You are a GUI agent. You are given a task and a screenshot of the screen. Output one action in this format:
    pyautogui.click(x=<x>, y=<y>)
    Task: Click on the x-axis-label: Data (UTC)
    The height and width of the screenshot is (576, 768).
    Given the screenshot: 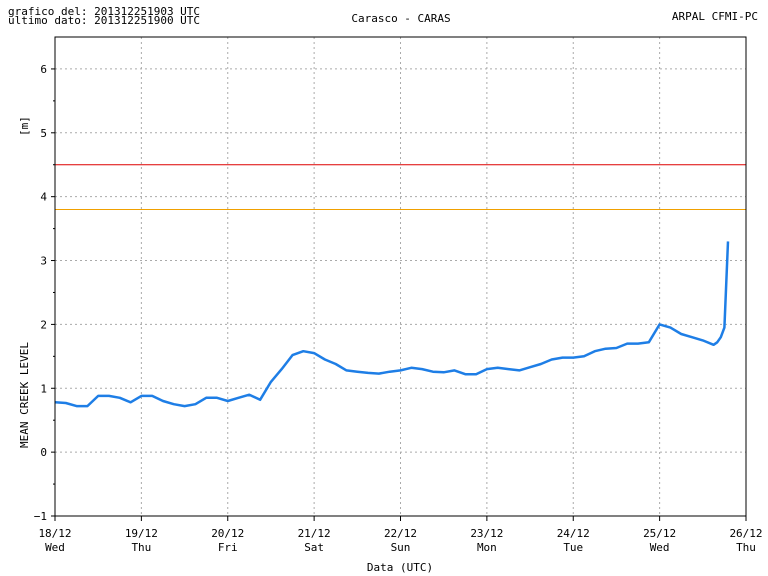 What is the action you would take?
    pyautogui.click(x=400, y=567)
    